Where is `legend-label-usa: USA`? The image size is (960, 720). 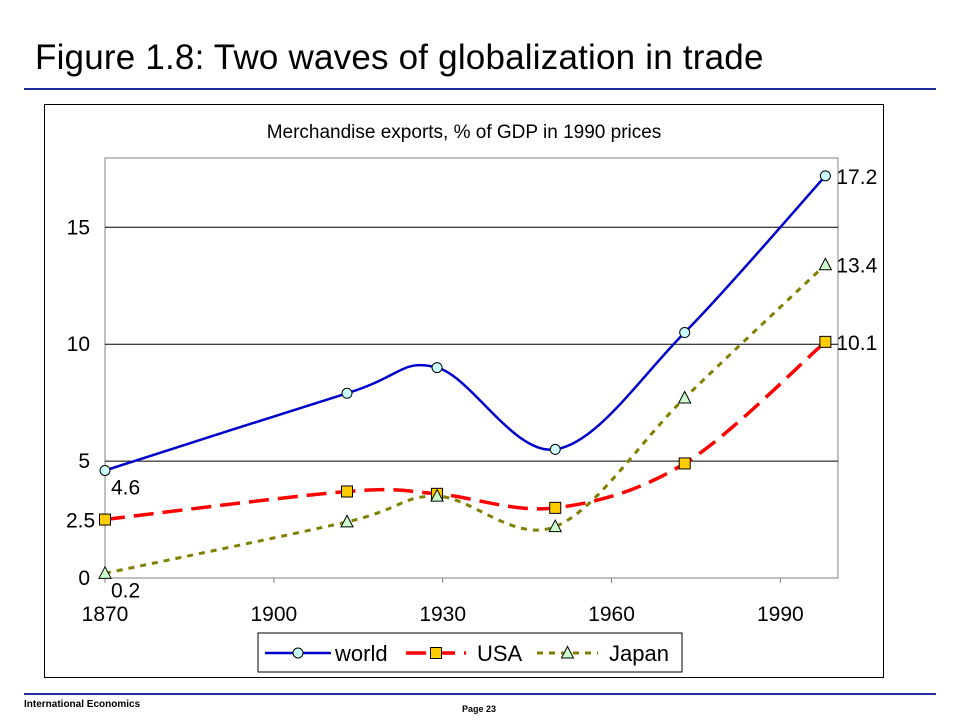
legend-label-usa: USA is located at coordinates (500, 653).